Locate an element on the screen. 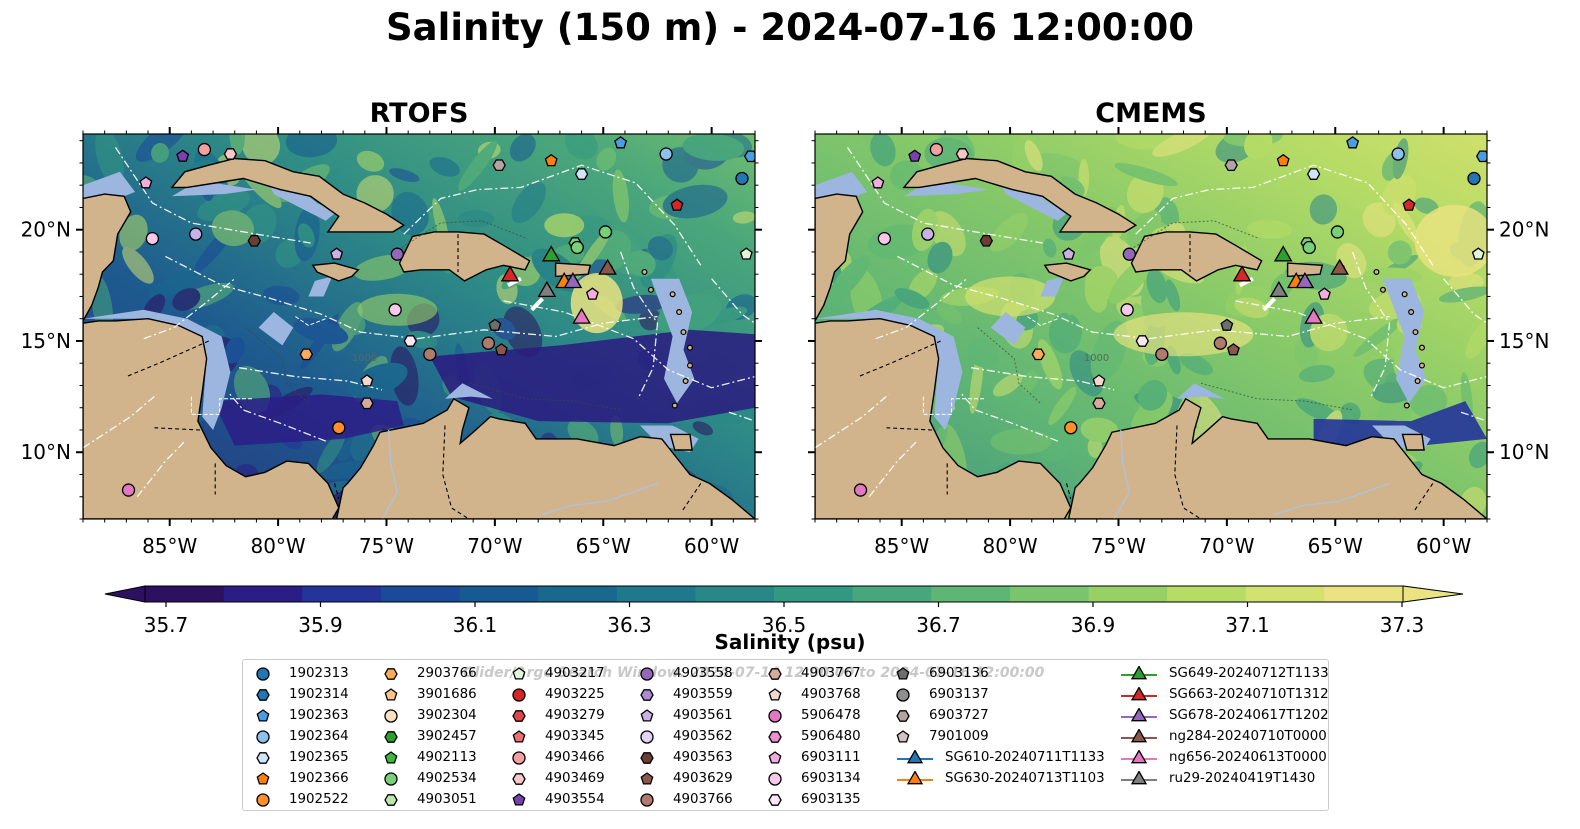 This screenshot has height=829, width=1580. legend-label: 4903766 is located at coordinates (703, 799).